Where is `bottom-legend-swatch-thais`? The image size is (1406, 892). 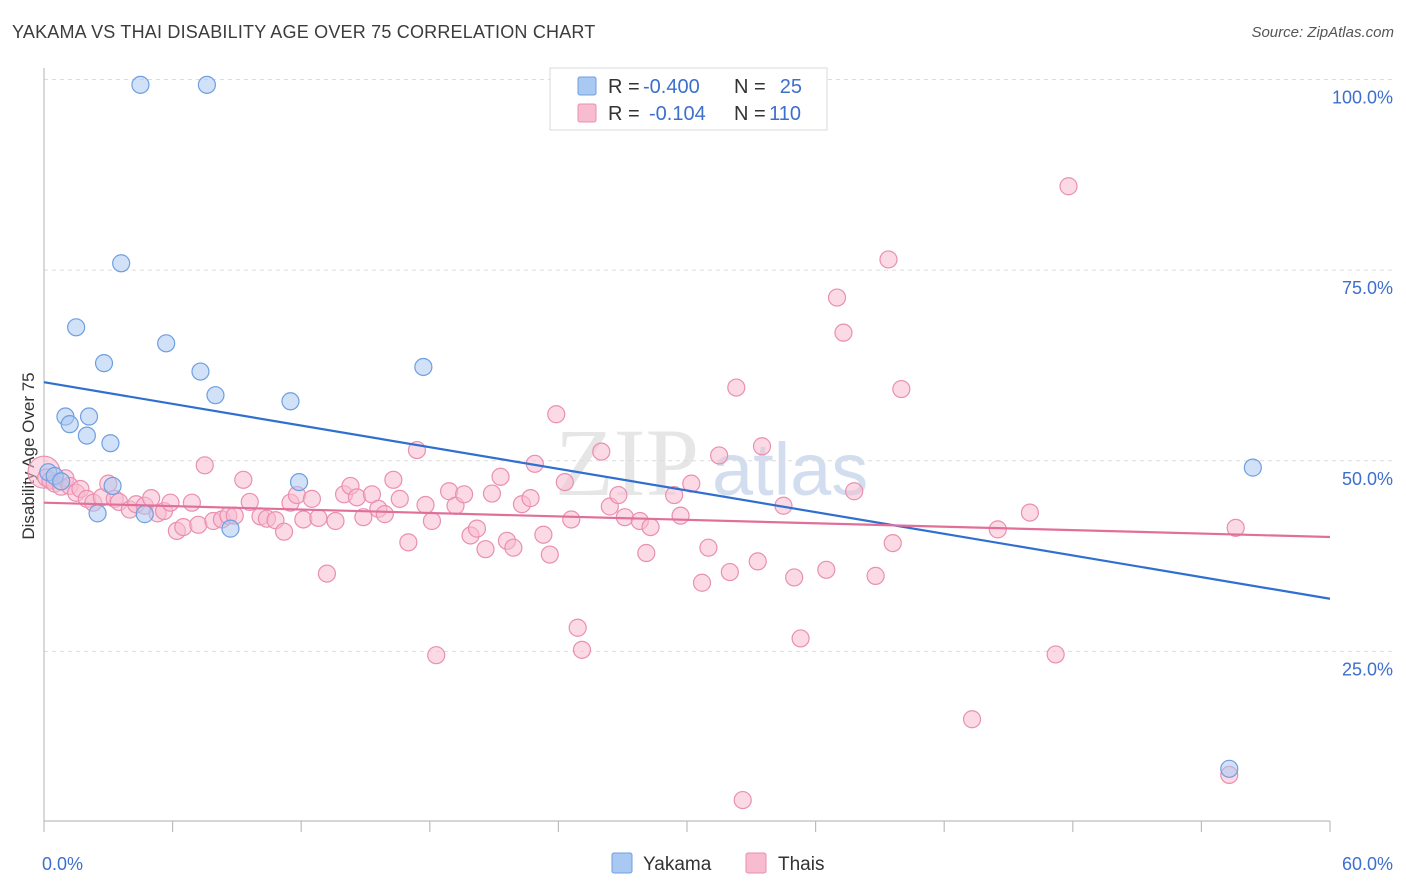
bottom-legend-swatch-thais is located at coordinates (756, 863).